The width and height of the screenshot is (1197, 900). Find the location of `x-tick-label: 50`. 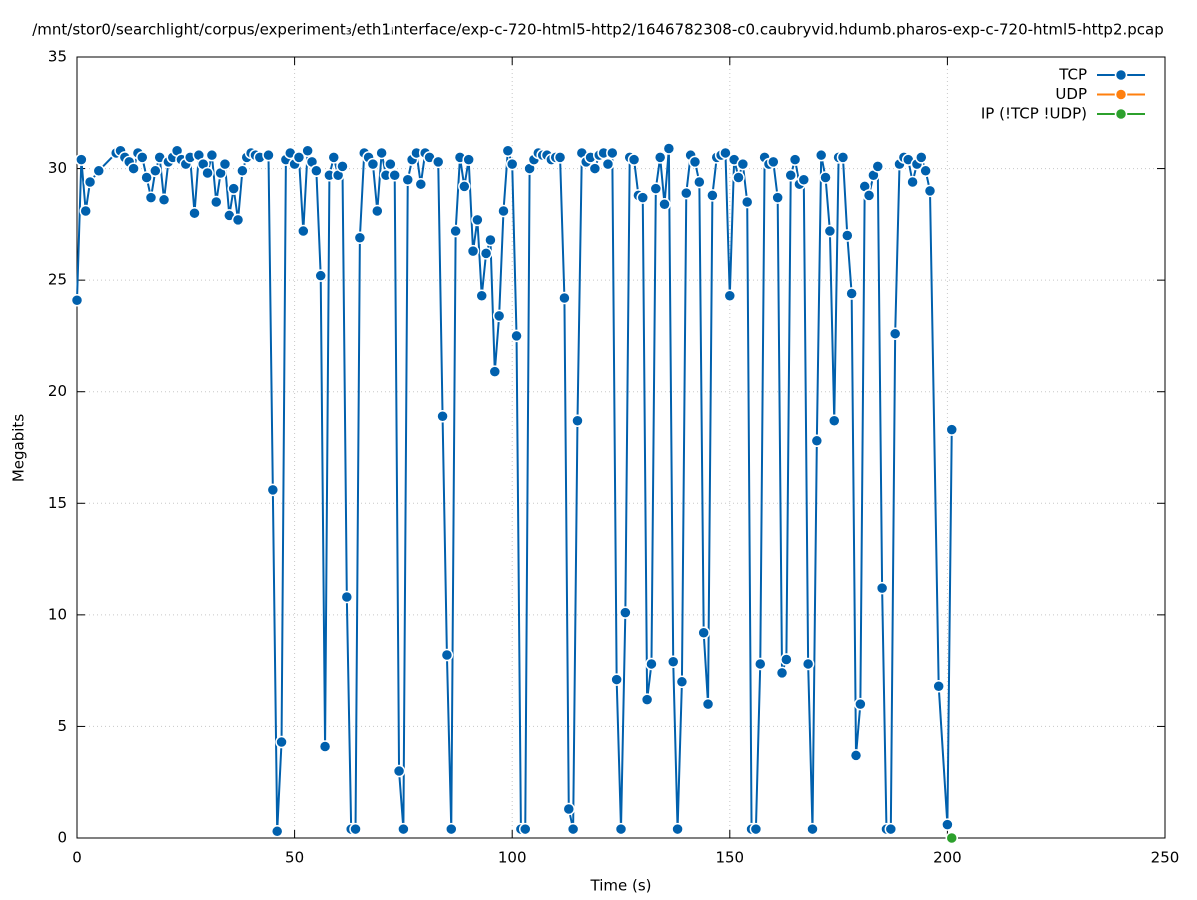

x-tick-label: 50 is located at coordinates (294, 858).